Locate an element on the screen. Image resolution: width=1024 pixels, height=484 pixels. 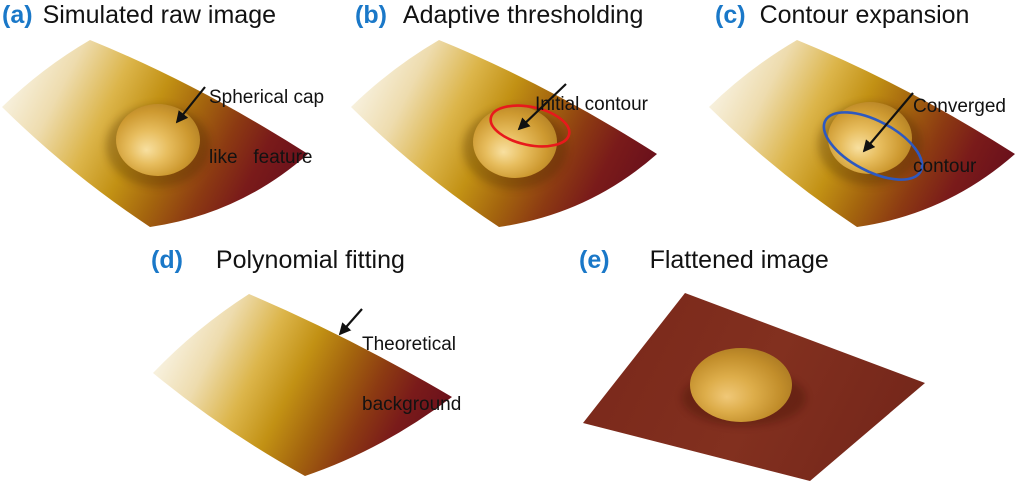
panel-d-title: (d) Polynomial fitting is located at coordinates (278, 260).